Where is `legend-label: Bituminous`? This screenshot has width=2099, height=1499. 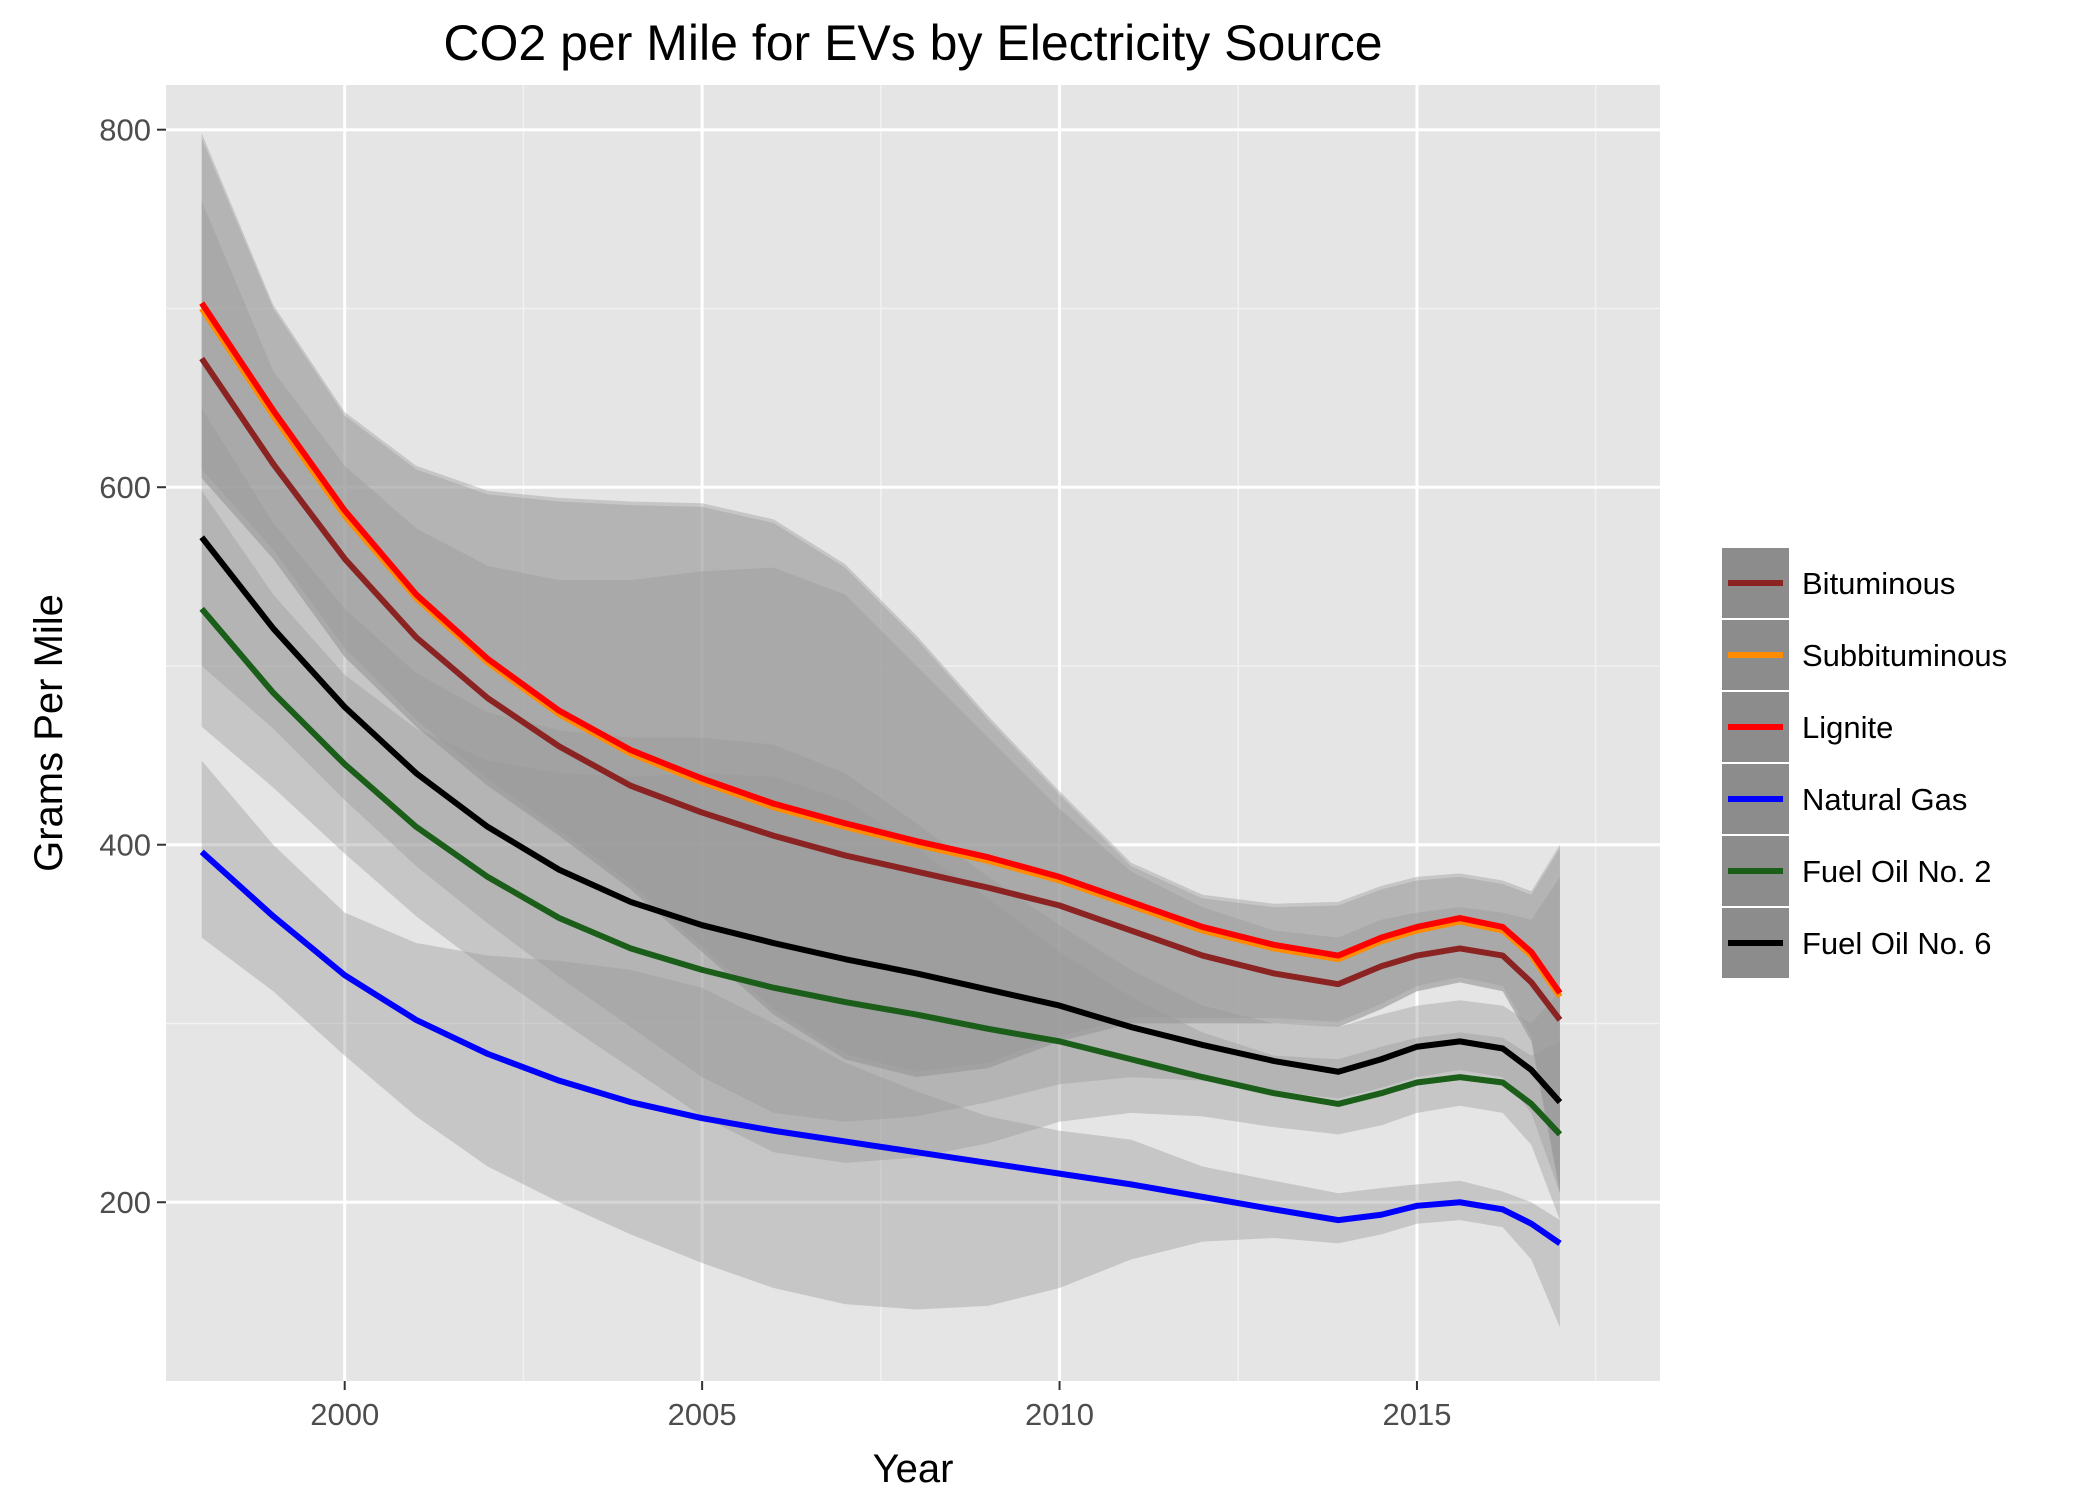 legend-label: Bituminous is located at coordinates (1878, 583).